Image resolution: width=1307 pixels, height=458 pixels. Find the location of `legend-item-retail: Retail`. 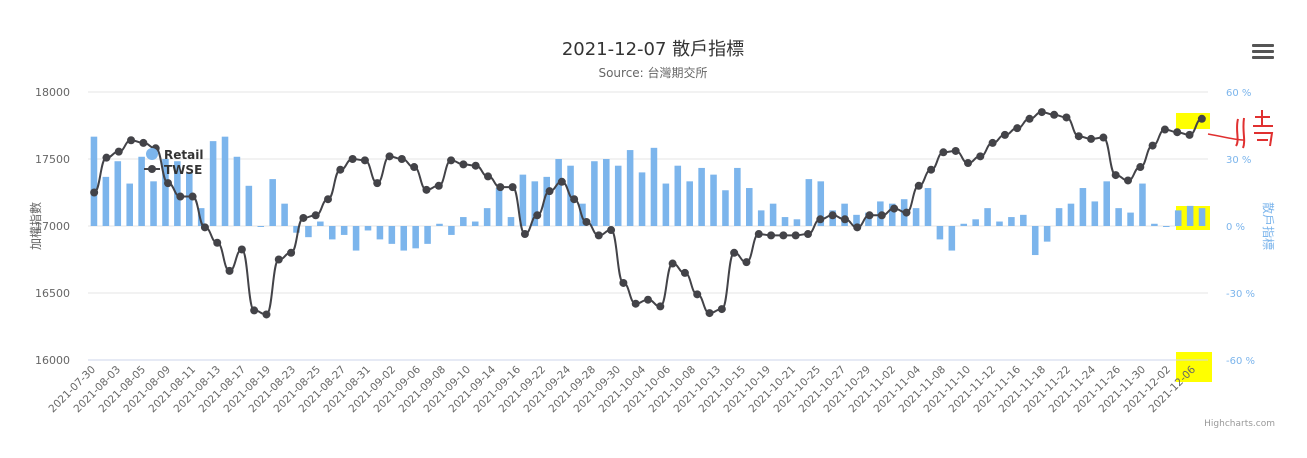

legend-item-retail: Retail is located at coordinates (174, 155).